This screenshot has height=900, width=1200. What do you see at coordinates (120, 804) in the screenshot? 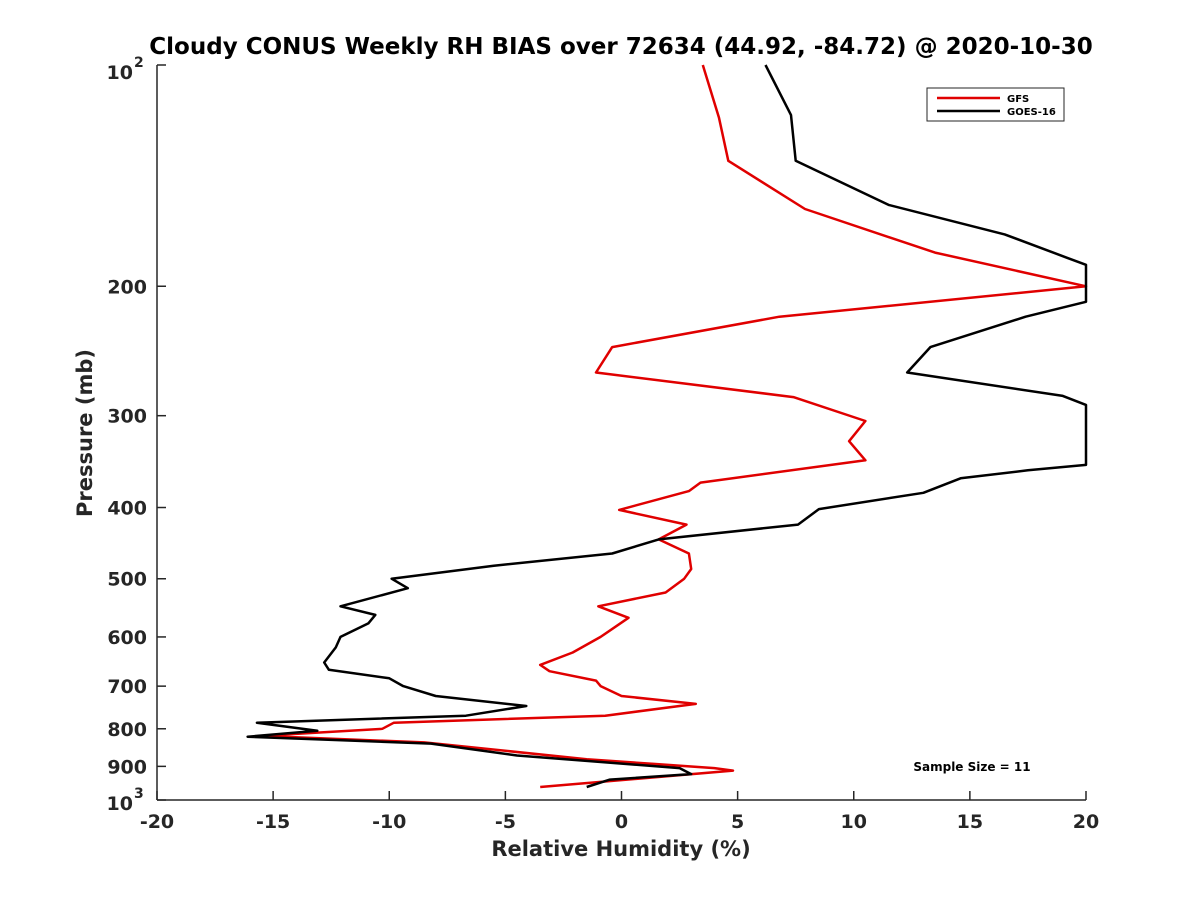
I see `y-tick-bottom-base: 10` at bounding box center [120, 804].